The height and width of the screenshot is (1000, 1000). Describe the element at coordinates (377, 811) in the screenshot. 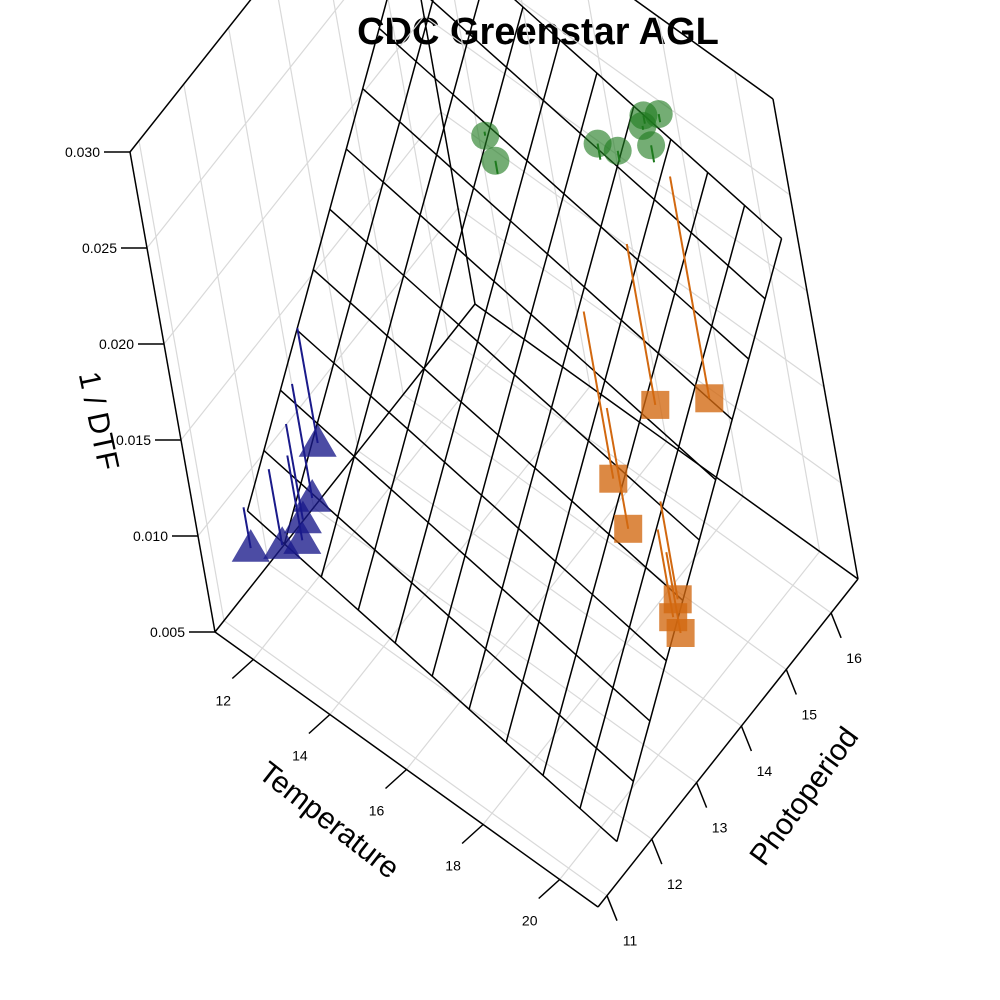

I see `x-tick-label: 16` at that location.